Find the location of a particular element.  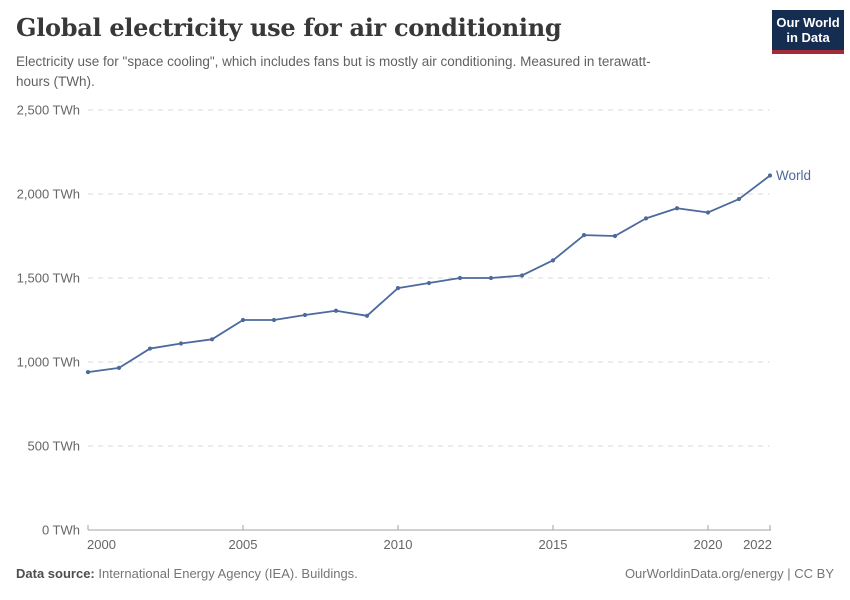

x-tick-label: 2010 is located at coordinates (398, 544).